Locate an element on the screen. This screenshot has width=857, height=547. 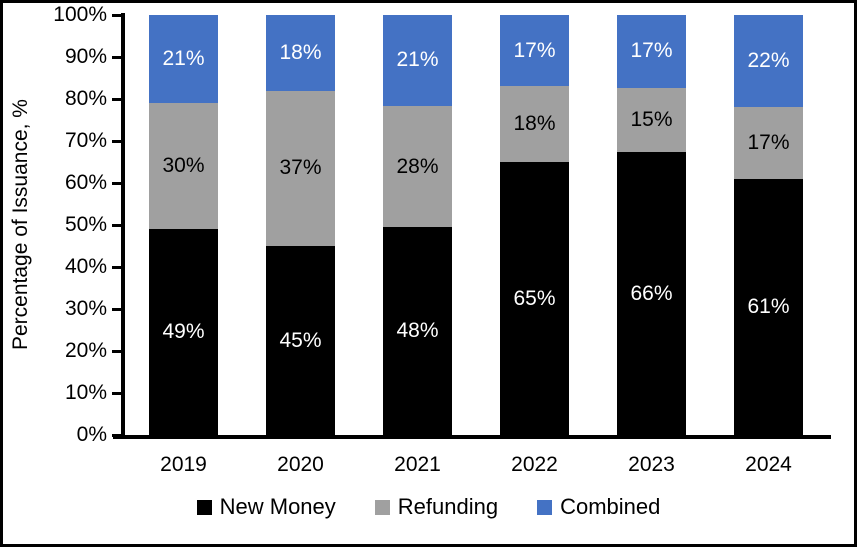
legend-item-new-money: New Money is located at coordinates (266, 507).